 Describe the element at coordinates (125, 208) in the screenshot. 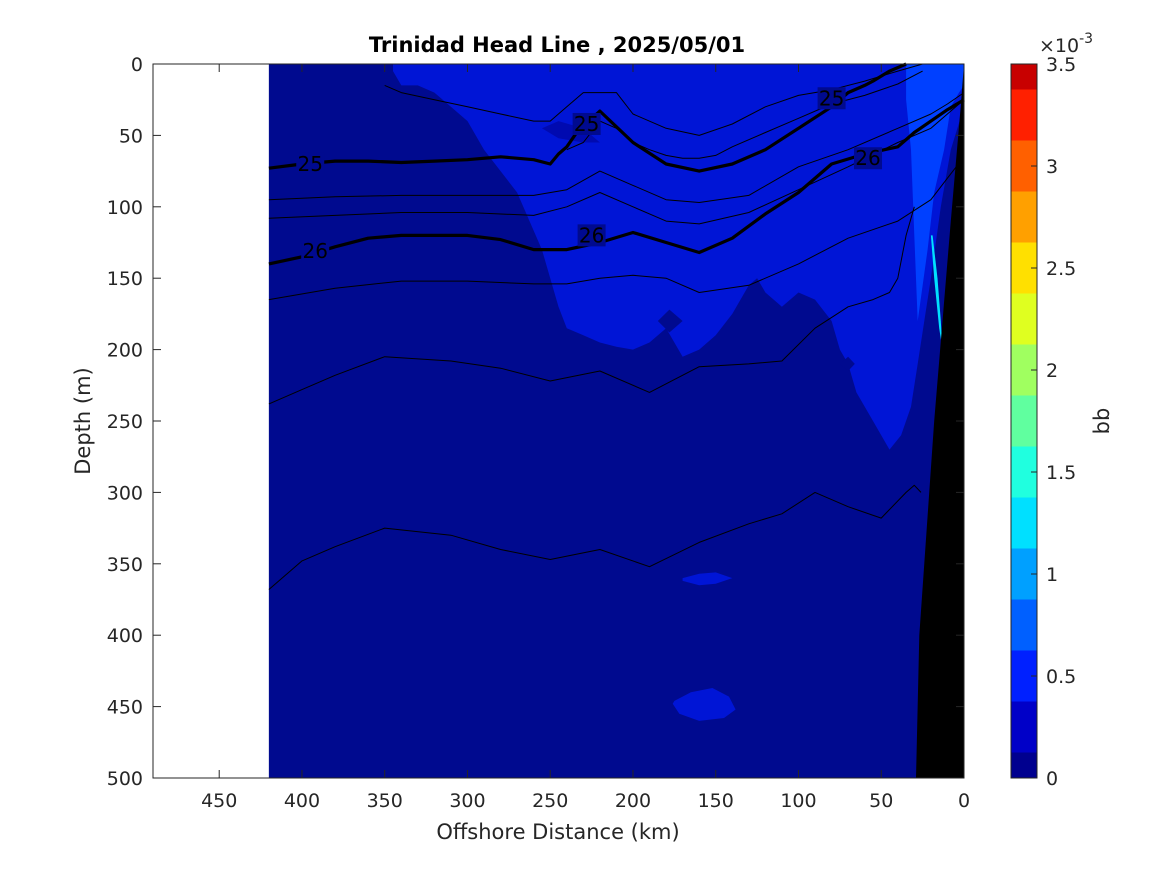

I see `y-tick-label: 100` at that location.